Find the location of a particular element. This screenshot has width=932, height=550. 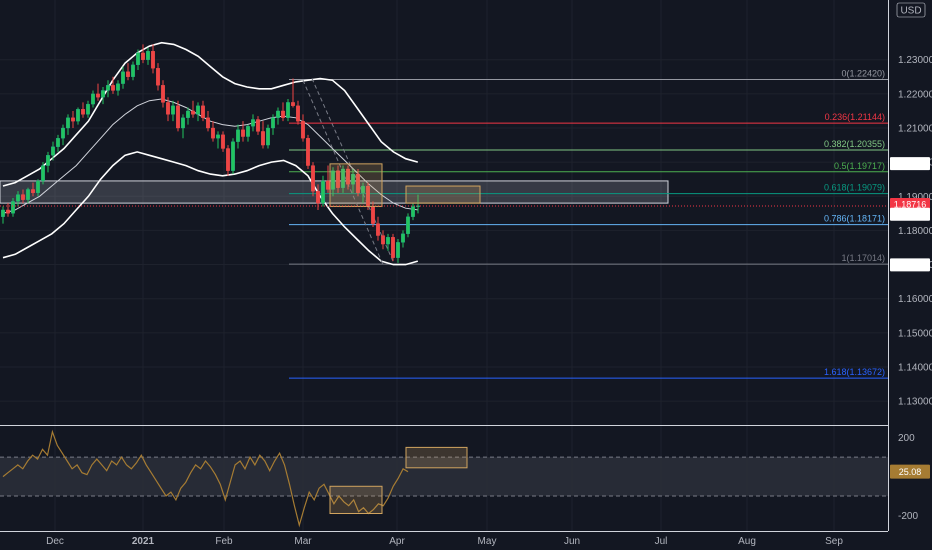

fib-level-label: 0.236(1.21144) is located at coordinates (855, 117).